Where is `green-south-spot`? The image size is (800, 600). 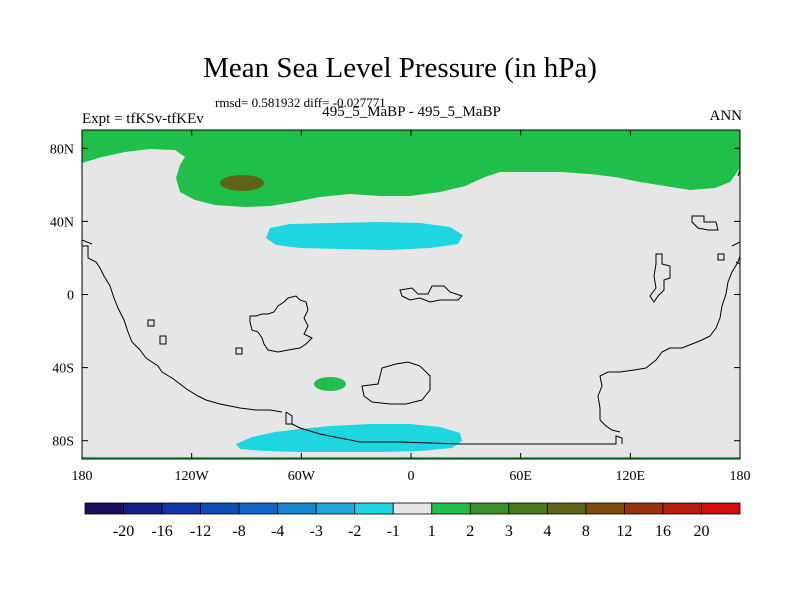
green-south-spot is located at coordinates (330, 384).